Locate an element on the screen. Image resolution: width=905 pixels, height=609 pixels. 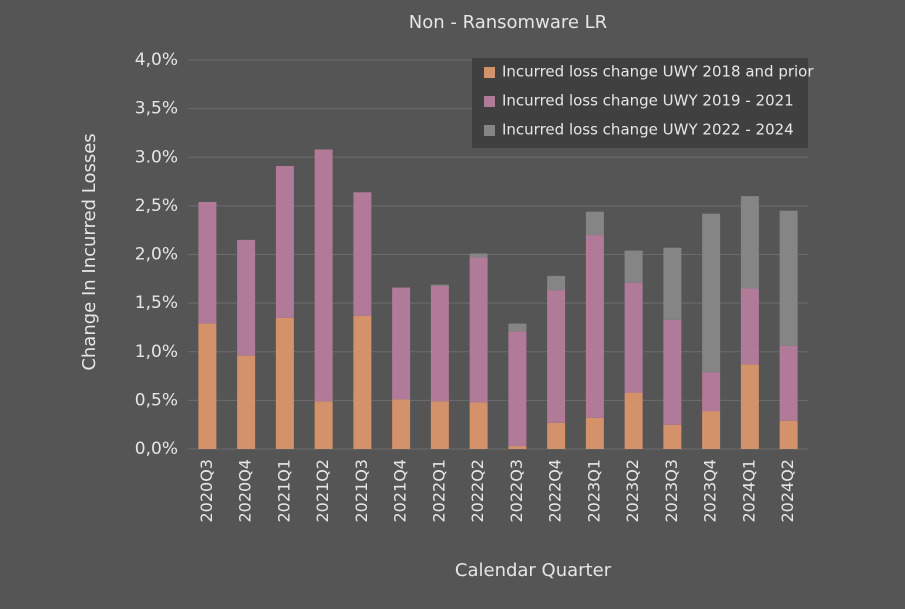
y-tick-label: 2,0% is located at coordinates (156, 255).